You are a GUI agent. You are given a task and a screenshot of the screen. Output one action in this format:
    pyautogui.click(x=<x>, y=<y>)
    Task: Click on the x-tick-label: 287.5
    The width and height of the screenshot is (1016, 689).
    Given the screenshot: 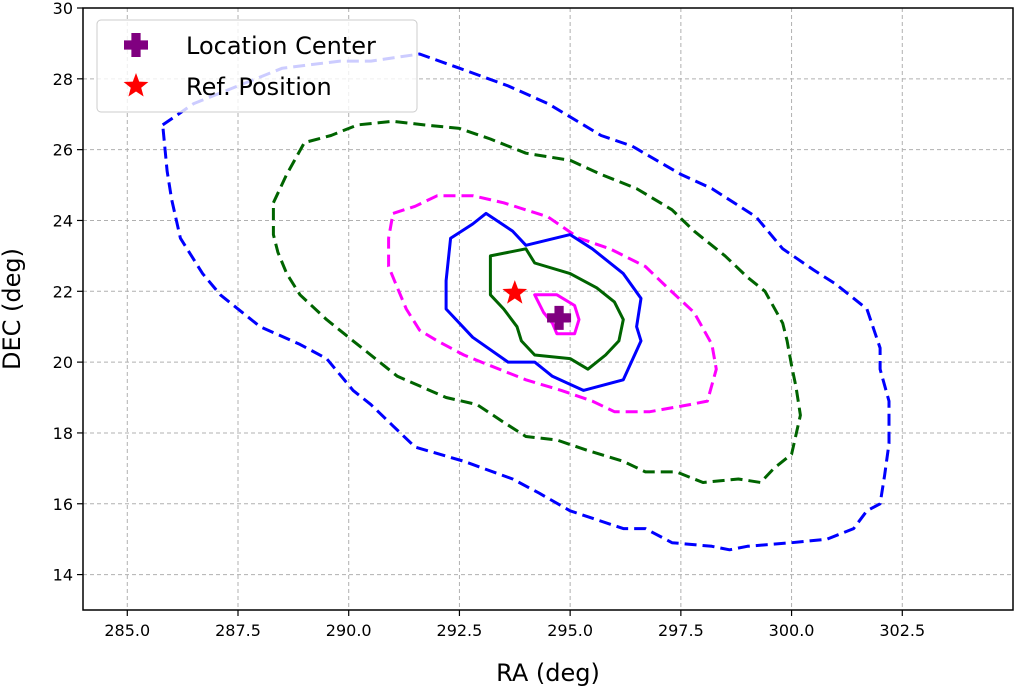 What is the action you would take?
    pyautogui.click(x=238, y=630)
    